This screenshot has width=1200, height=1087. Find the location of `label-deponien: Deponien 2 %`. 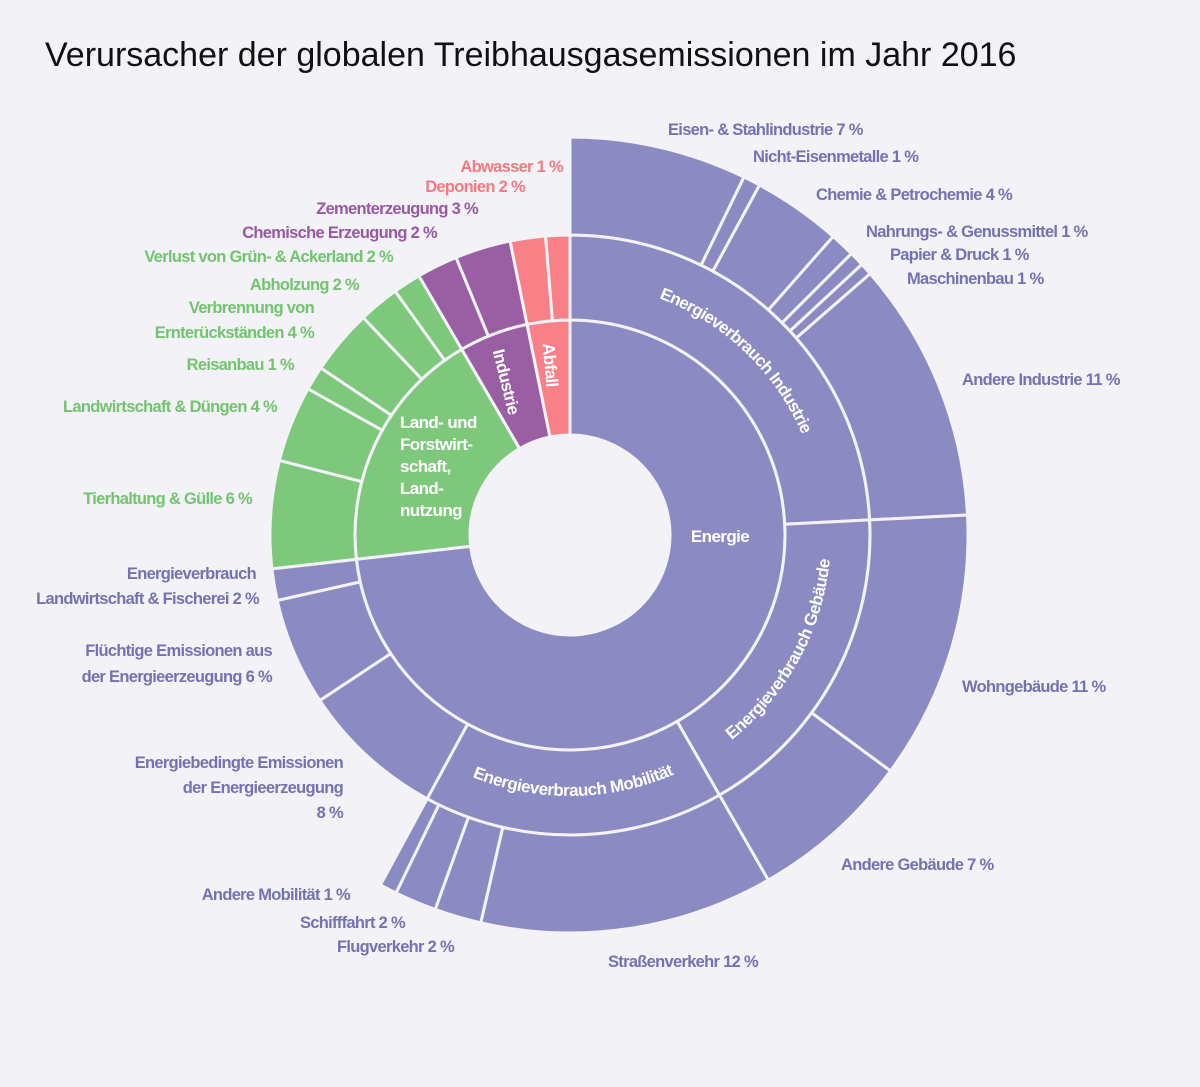

label-deponien: Deponien 2 % is located at coordinates (475, 187).